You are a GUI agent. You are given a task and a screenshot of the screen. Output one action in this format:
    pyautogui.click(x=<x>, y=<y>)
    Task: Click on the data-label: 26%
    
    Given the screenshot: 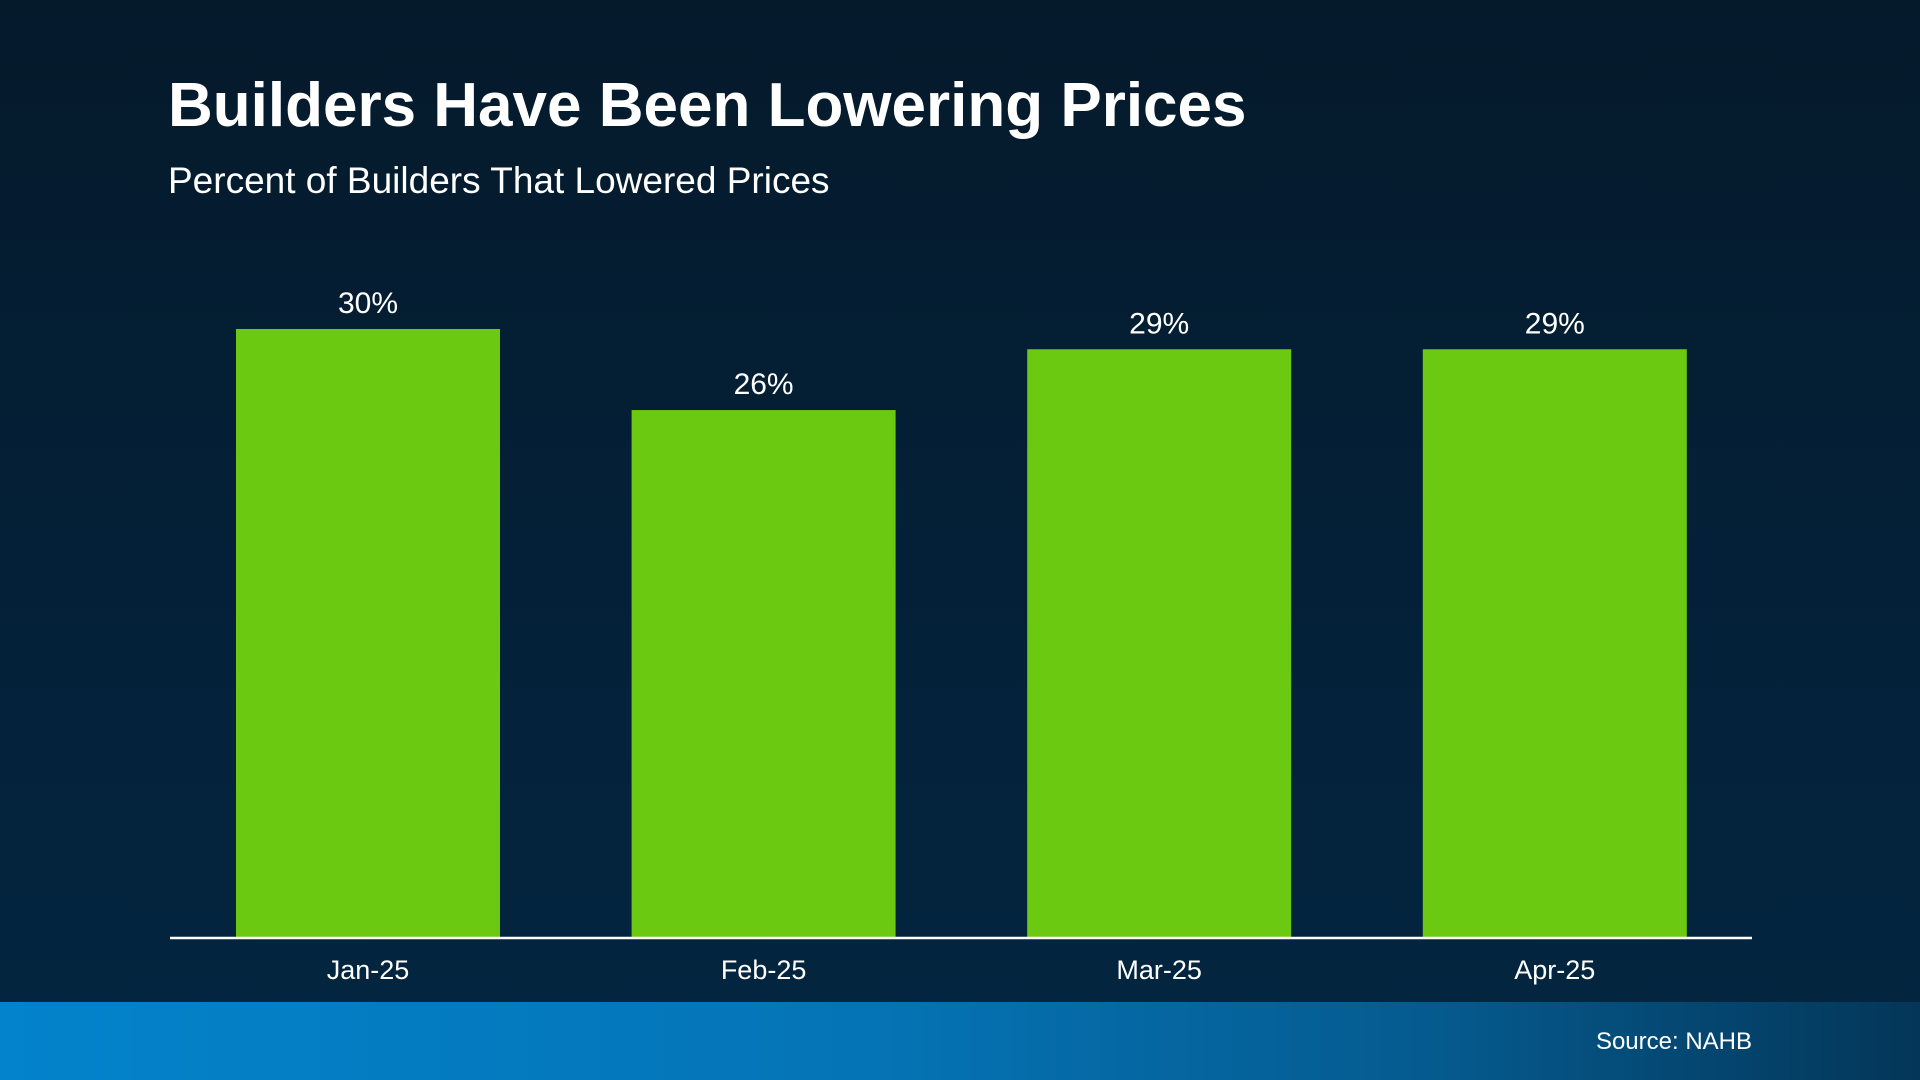 What is the action you would take?
    pyautogui.click(x=764, y=384)
    